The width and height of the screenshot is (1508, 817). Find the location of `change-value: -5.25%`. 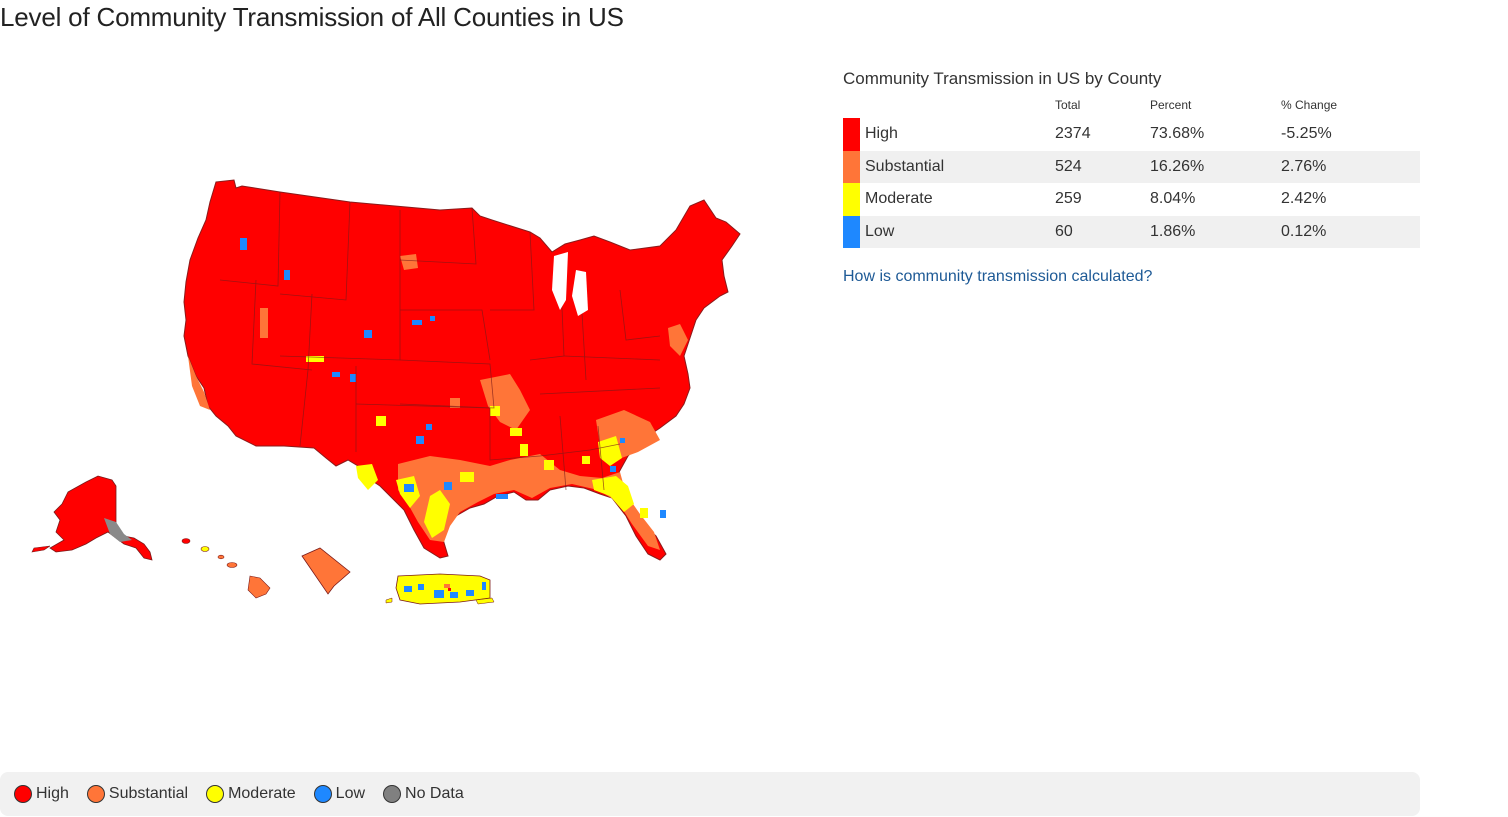

change-value: -5.25% is located at coordinates (1306, 134).